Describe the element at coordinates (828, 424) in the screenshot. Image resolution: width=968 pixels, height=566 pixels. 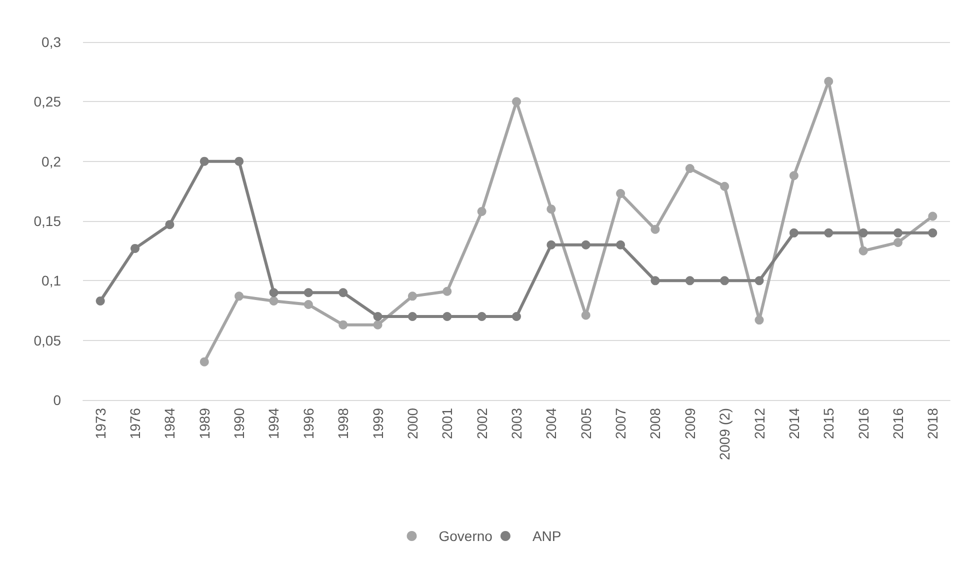
I see `x-tick-label: 2015` at that location.